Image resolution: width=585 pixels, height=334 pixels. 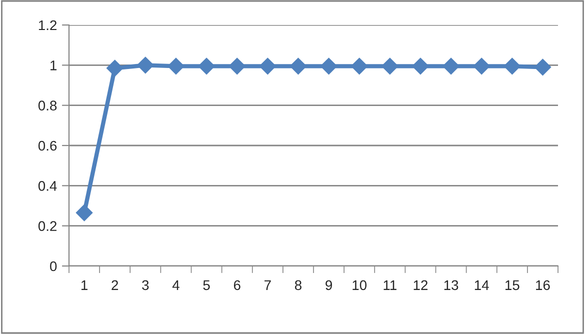 I want to click on x-tick-label: 15, so click(x=512, y=285).